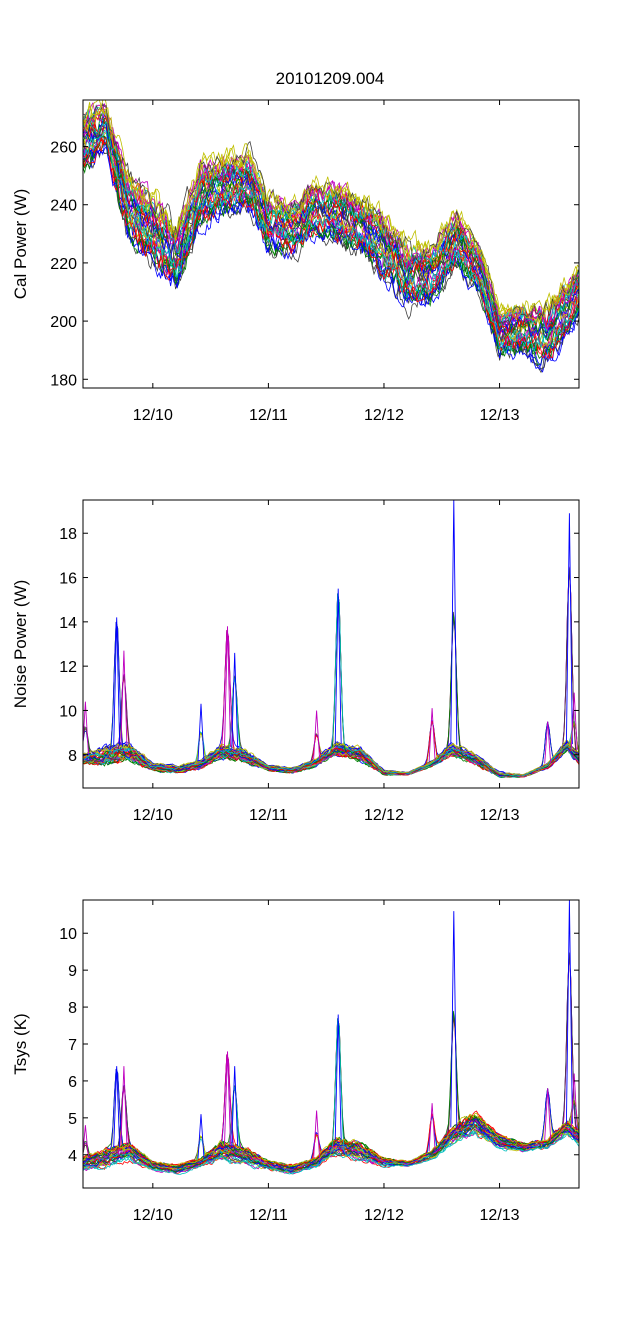  Describe the element at coordinates (68, 579) in the screenshot. I see `noise-power-ytick-label: 16` at that location.